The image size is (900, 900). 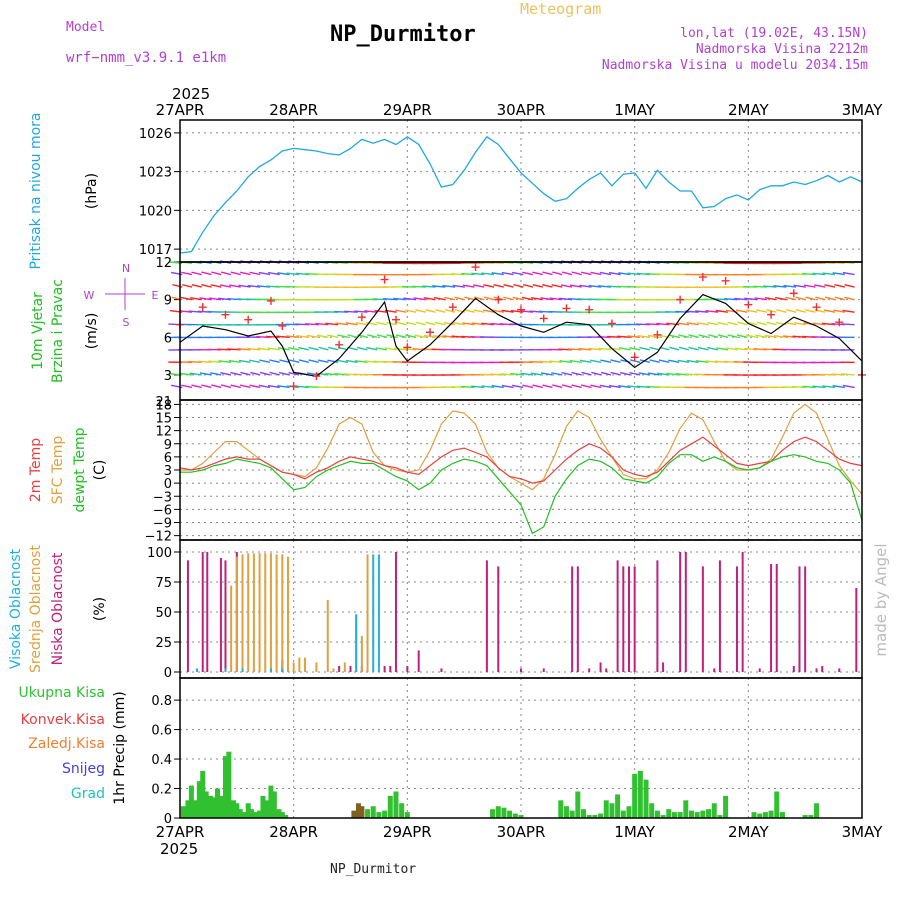 What do you see at coordinates (36, 609) in the screenshot?
I see `cloud-title-mid: Srednja Oblacnost` at bounding box center [36, 609].